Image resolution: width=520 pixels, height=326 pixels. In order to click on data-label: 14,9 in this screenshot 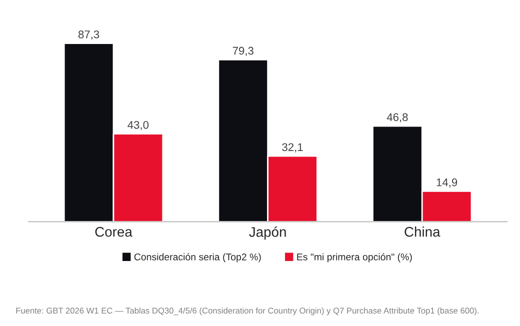, I will do `click(447, 183)`.